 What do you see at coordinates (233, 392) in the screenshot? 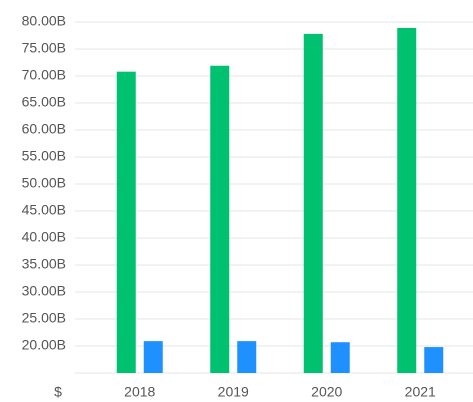
I see `x-tick-label: 2019` at bounding box center [233, 392].